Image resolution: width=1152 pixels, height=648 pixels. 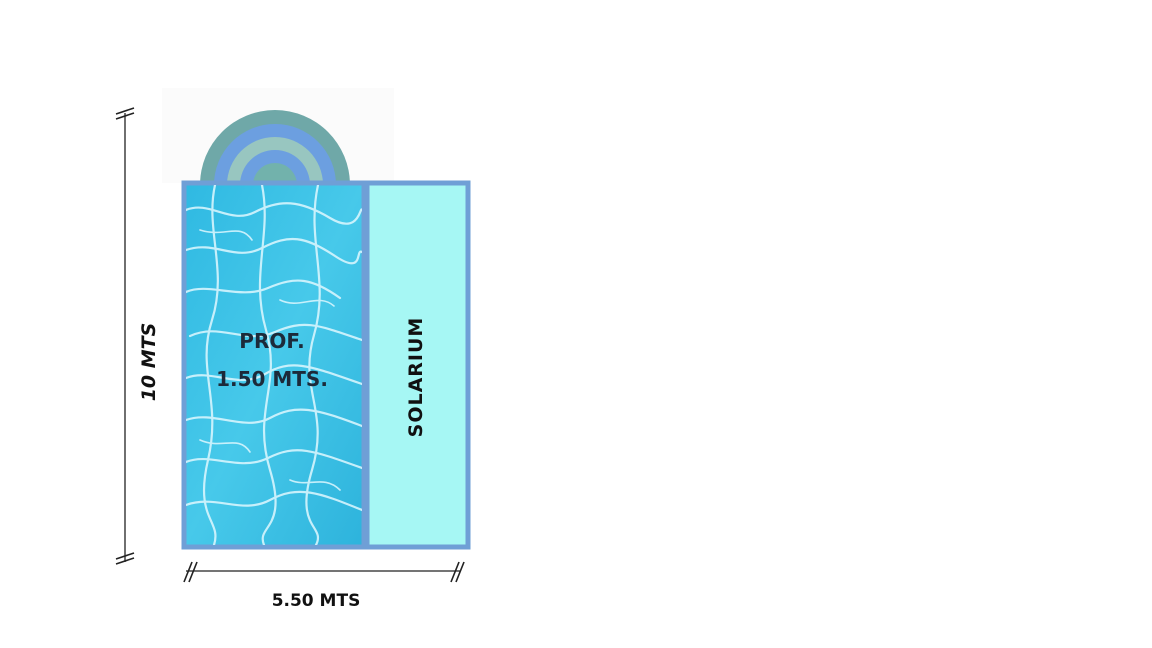 I want to click on water-caustics, so click(x=274, y=365).